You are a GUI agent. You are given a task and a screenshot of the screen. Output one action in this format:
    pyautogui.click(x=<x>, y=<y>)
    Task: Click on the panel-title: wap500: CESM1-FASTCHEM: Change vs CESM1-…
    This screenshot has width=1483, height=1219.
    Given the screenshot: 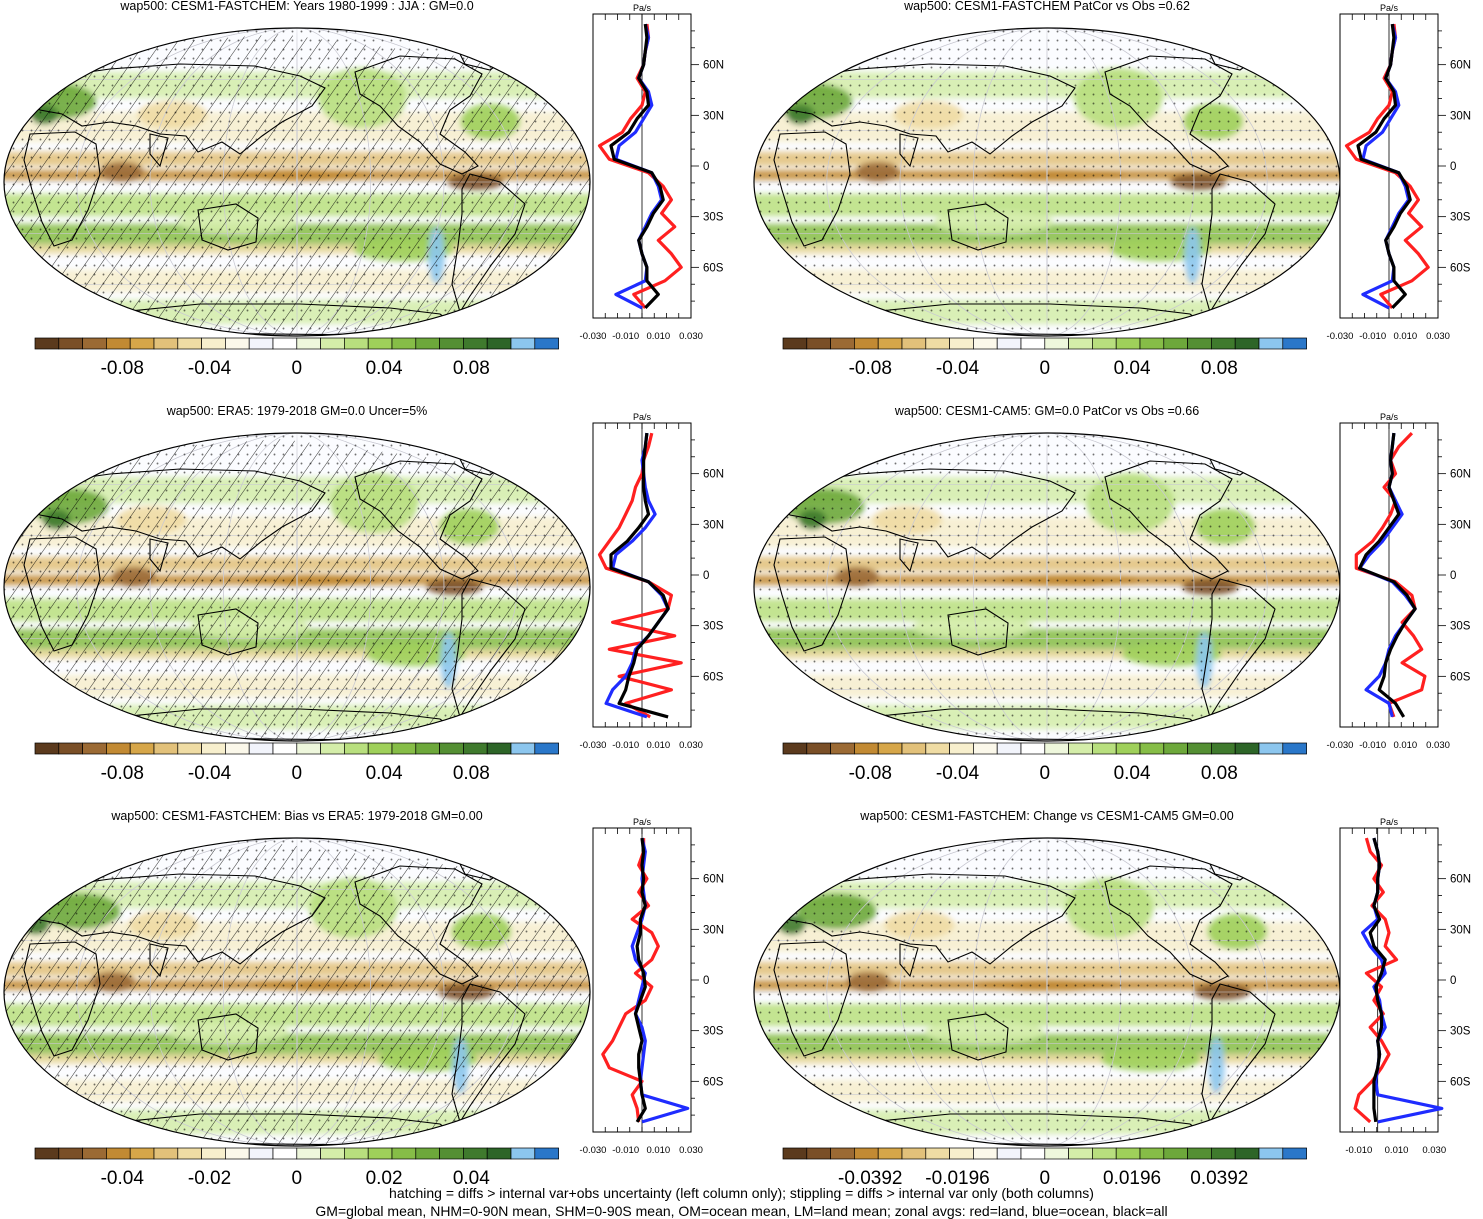 What is the action you would take?
    pyautogui.click(x=1046, y=816)
    